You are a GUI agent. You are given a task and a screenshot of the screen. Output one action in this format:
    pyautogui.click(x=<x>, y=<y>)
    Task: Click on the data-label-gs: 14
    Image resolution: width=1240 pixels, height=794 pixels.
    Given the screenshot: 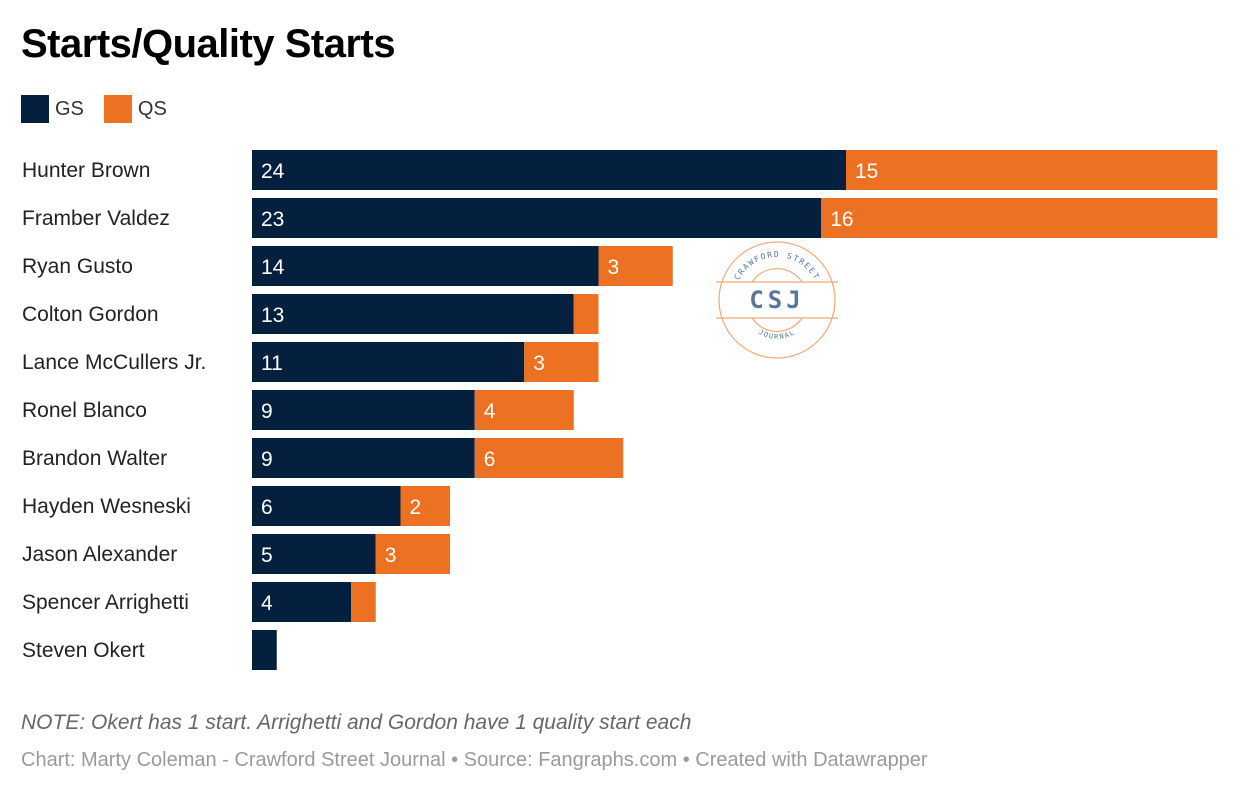 What is the action you would take?
    pyautogui.click(x=273, y=267)
    